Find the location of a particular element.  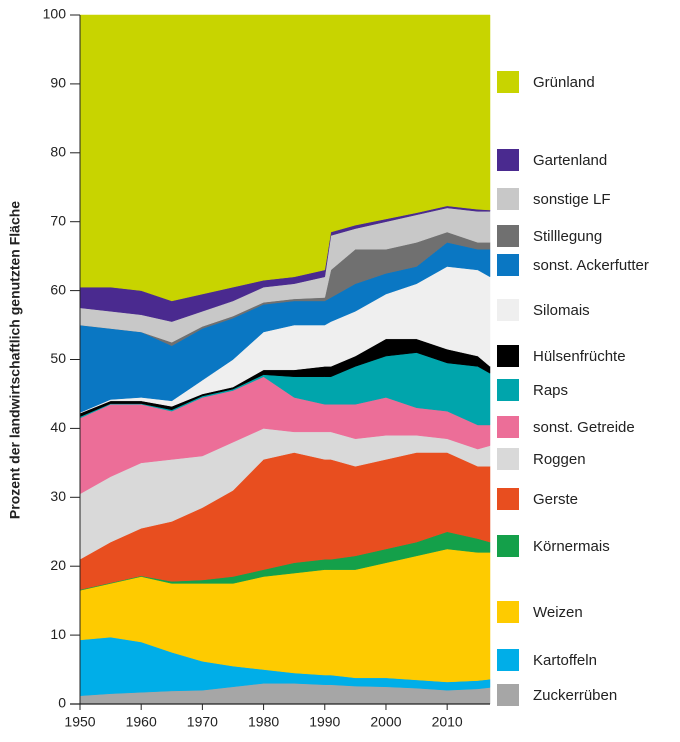

legend-label: Silomais is located at coordinates (561, 310).